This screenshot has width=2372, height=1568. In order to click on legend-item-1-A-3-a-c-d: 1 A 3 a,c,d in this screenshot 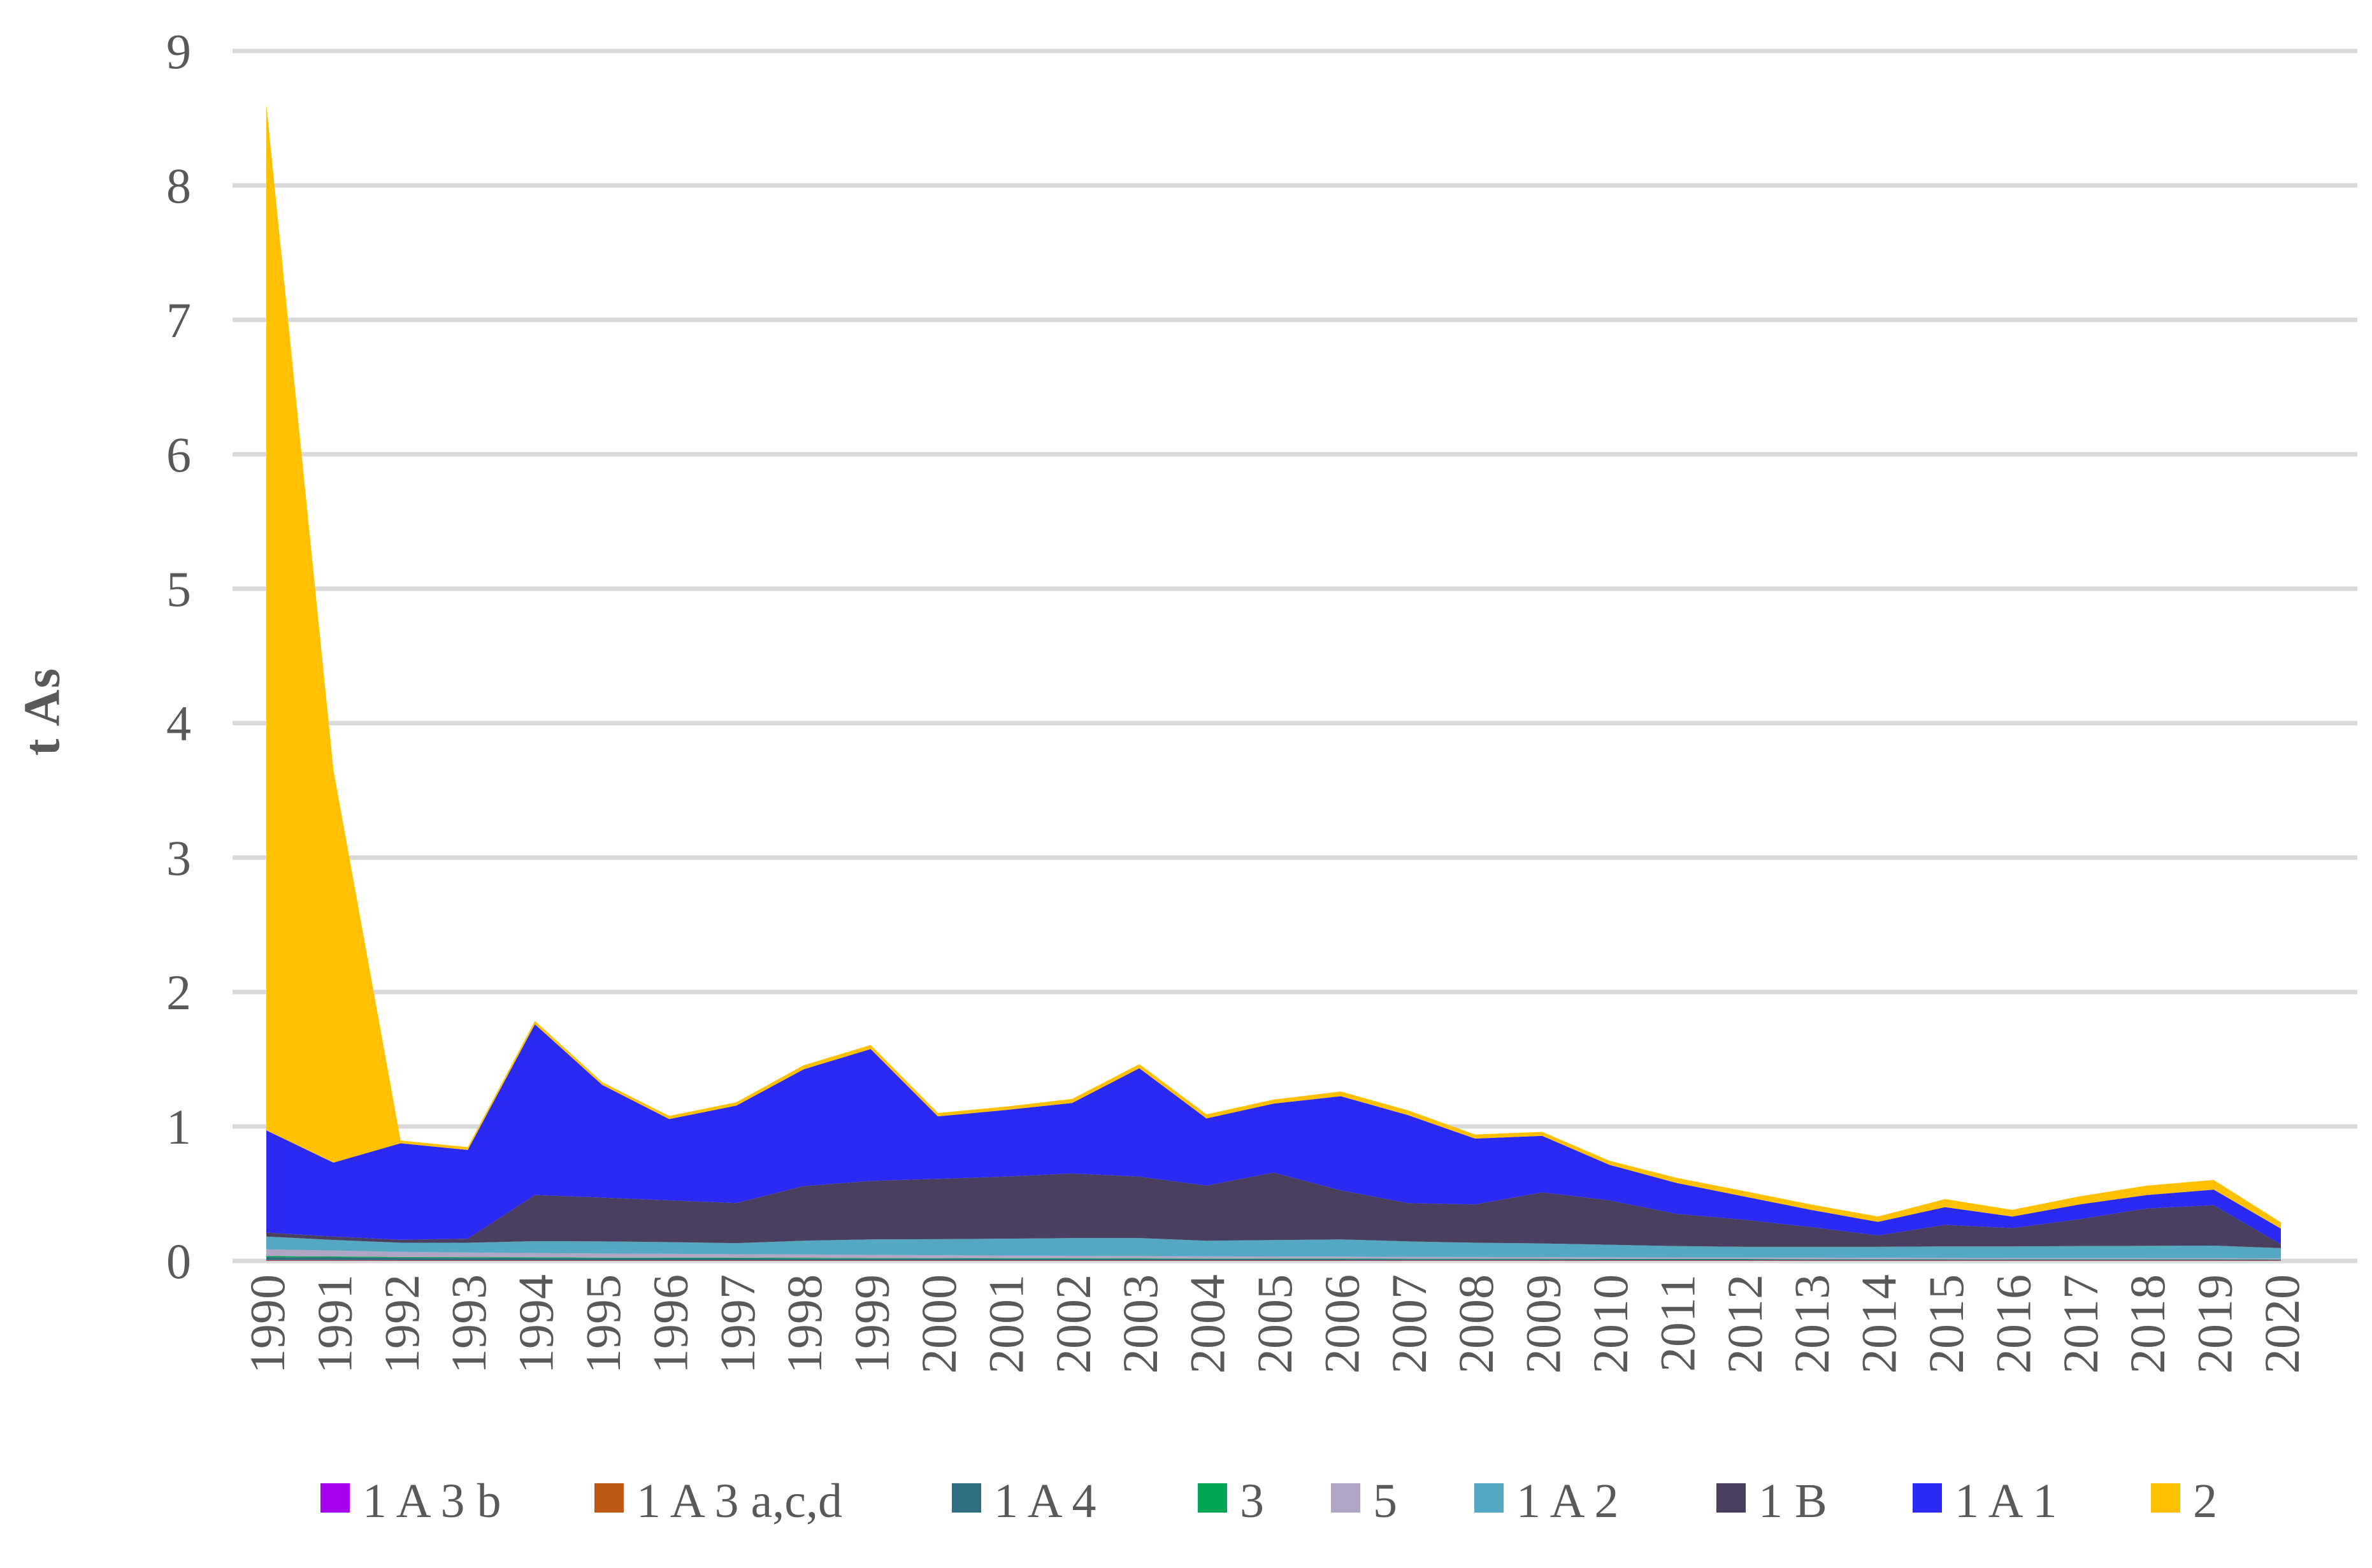, I will do `click(718, 1501)`.